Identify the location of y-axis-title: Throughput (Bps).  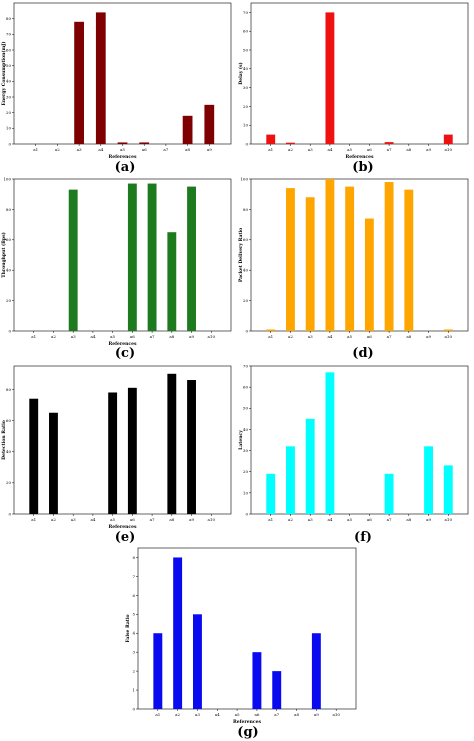
(3, 255).